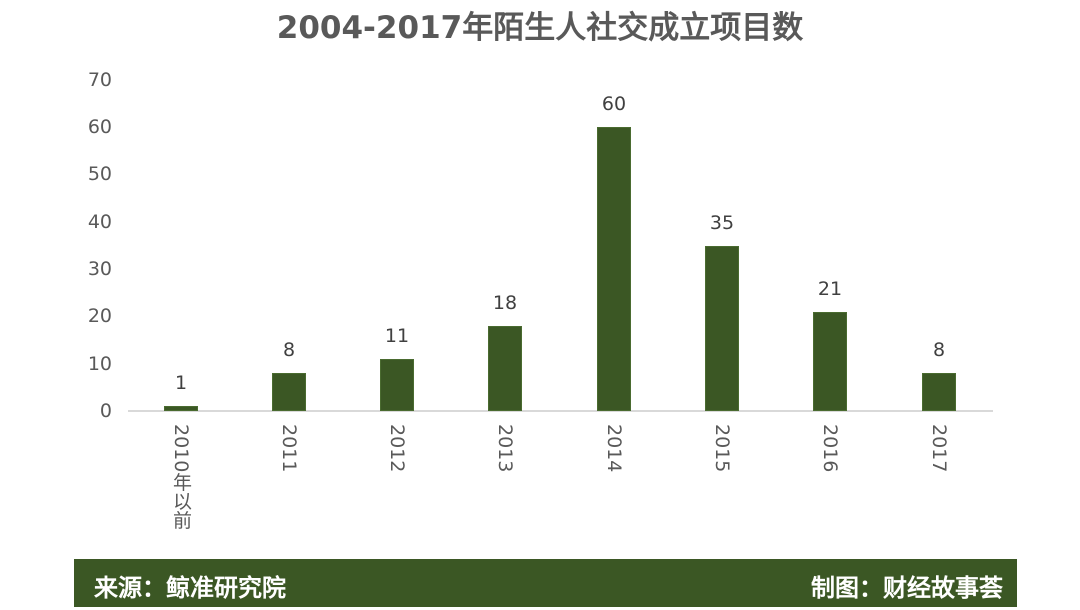 Image resolution: width=1080 pixels, height=610 pixels. What do you see at coordinates (181, 383) in the screenshot?
I see `bar-value-label: 1` at bounding box center [181, 383].